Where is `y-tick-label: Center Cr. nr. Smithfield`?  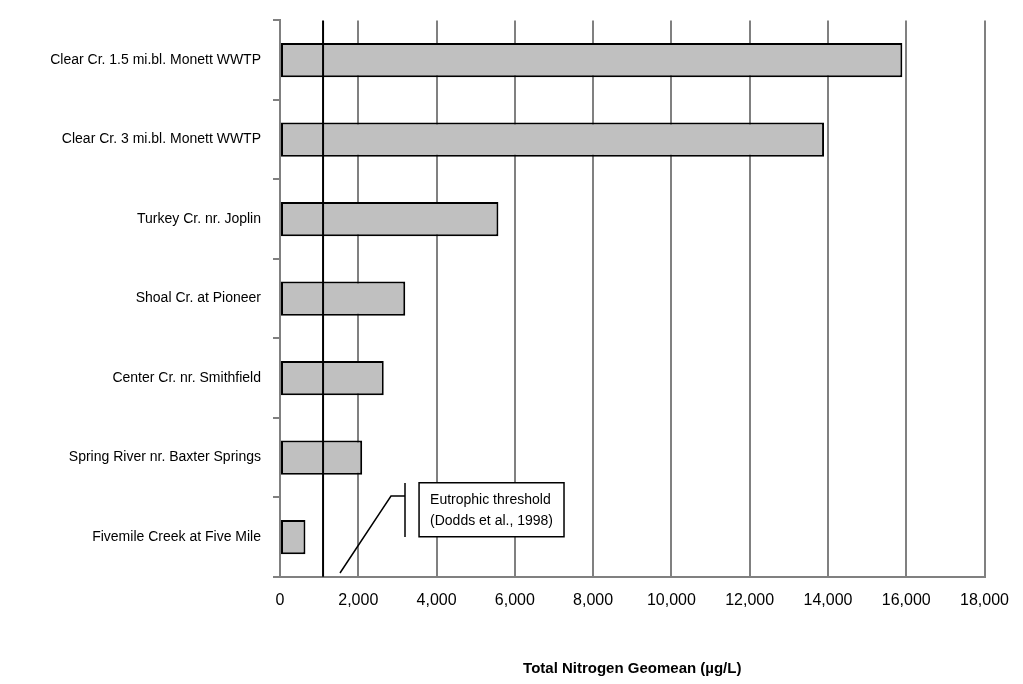
y-tick-label: Center Cr. nr. Smithfield is located at coordinates (186, 376).